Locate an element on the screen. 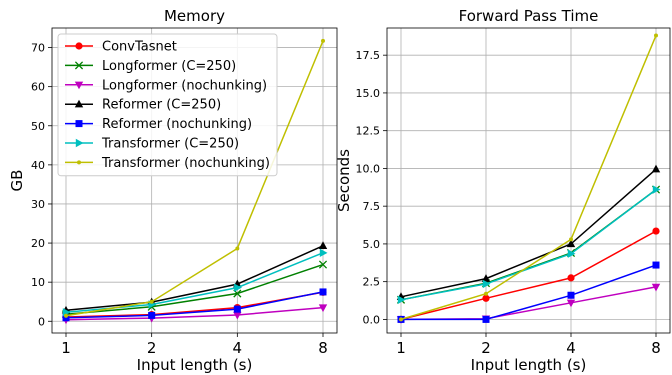  legend-item-reformer-c-250: Reformer (C=250) is located at coordinates (143, 105).